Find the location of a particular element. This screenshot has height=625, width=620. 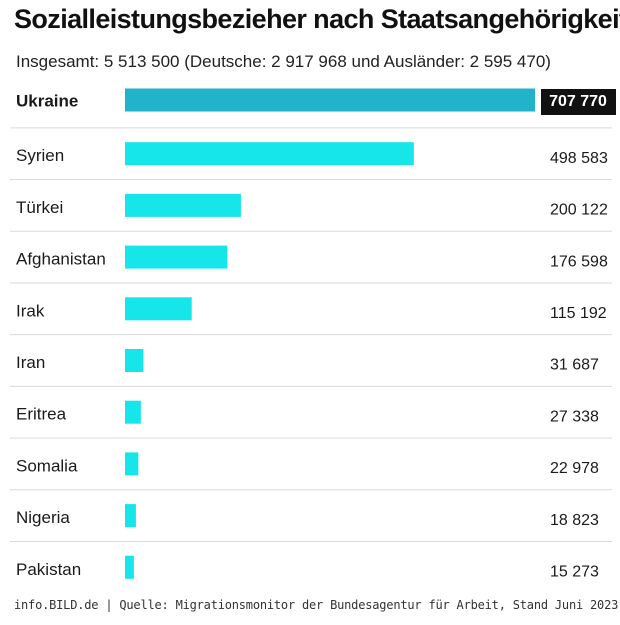

category-label: Pakistan is located at coordinates (48, 569).